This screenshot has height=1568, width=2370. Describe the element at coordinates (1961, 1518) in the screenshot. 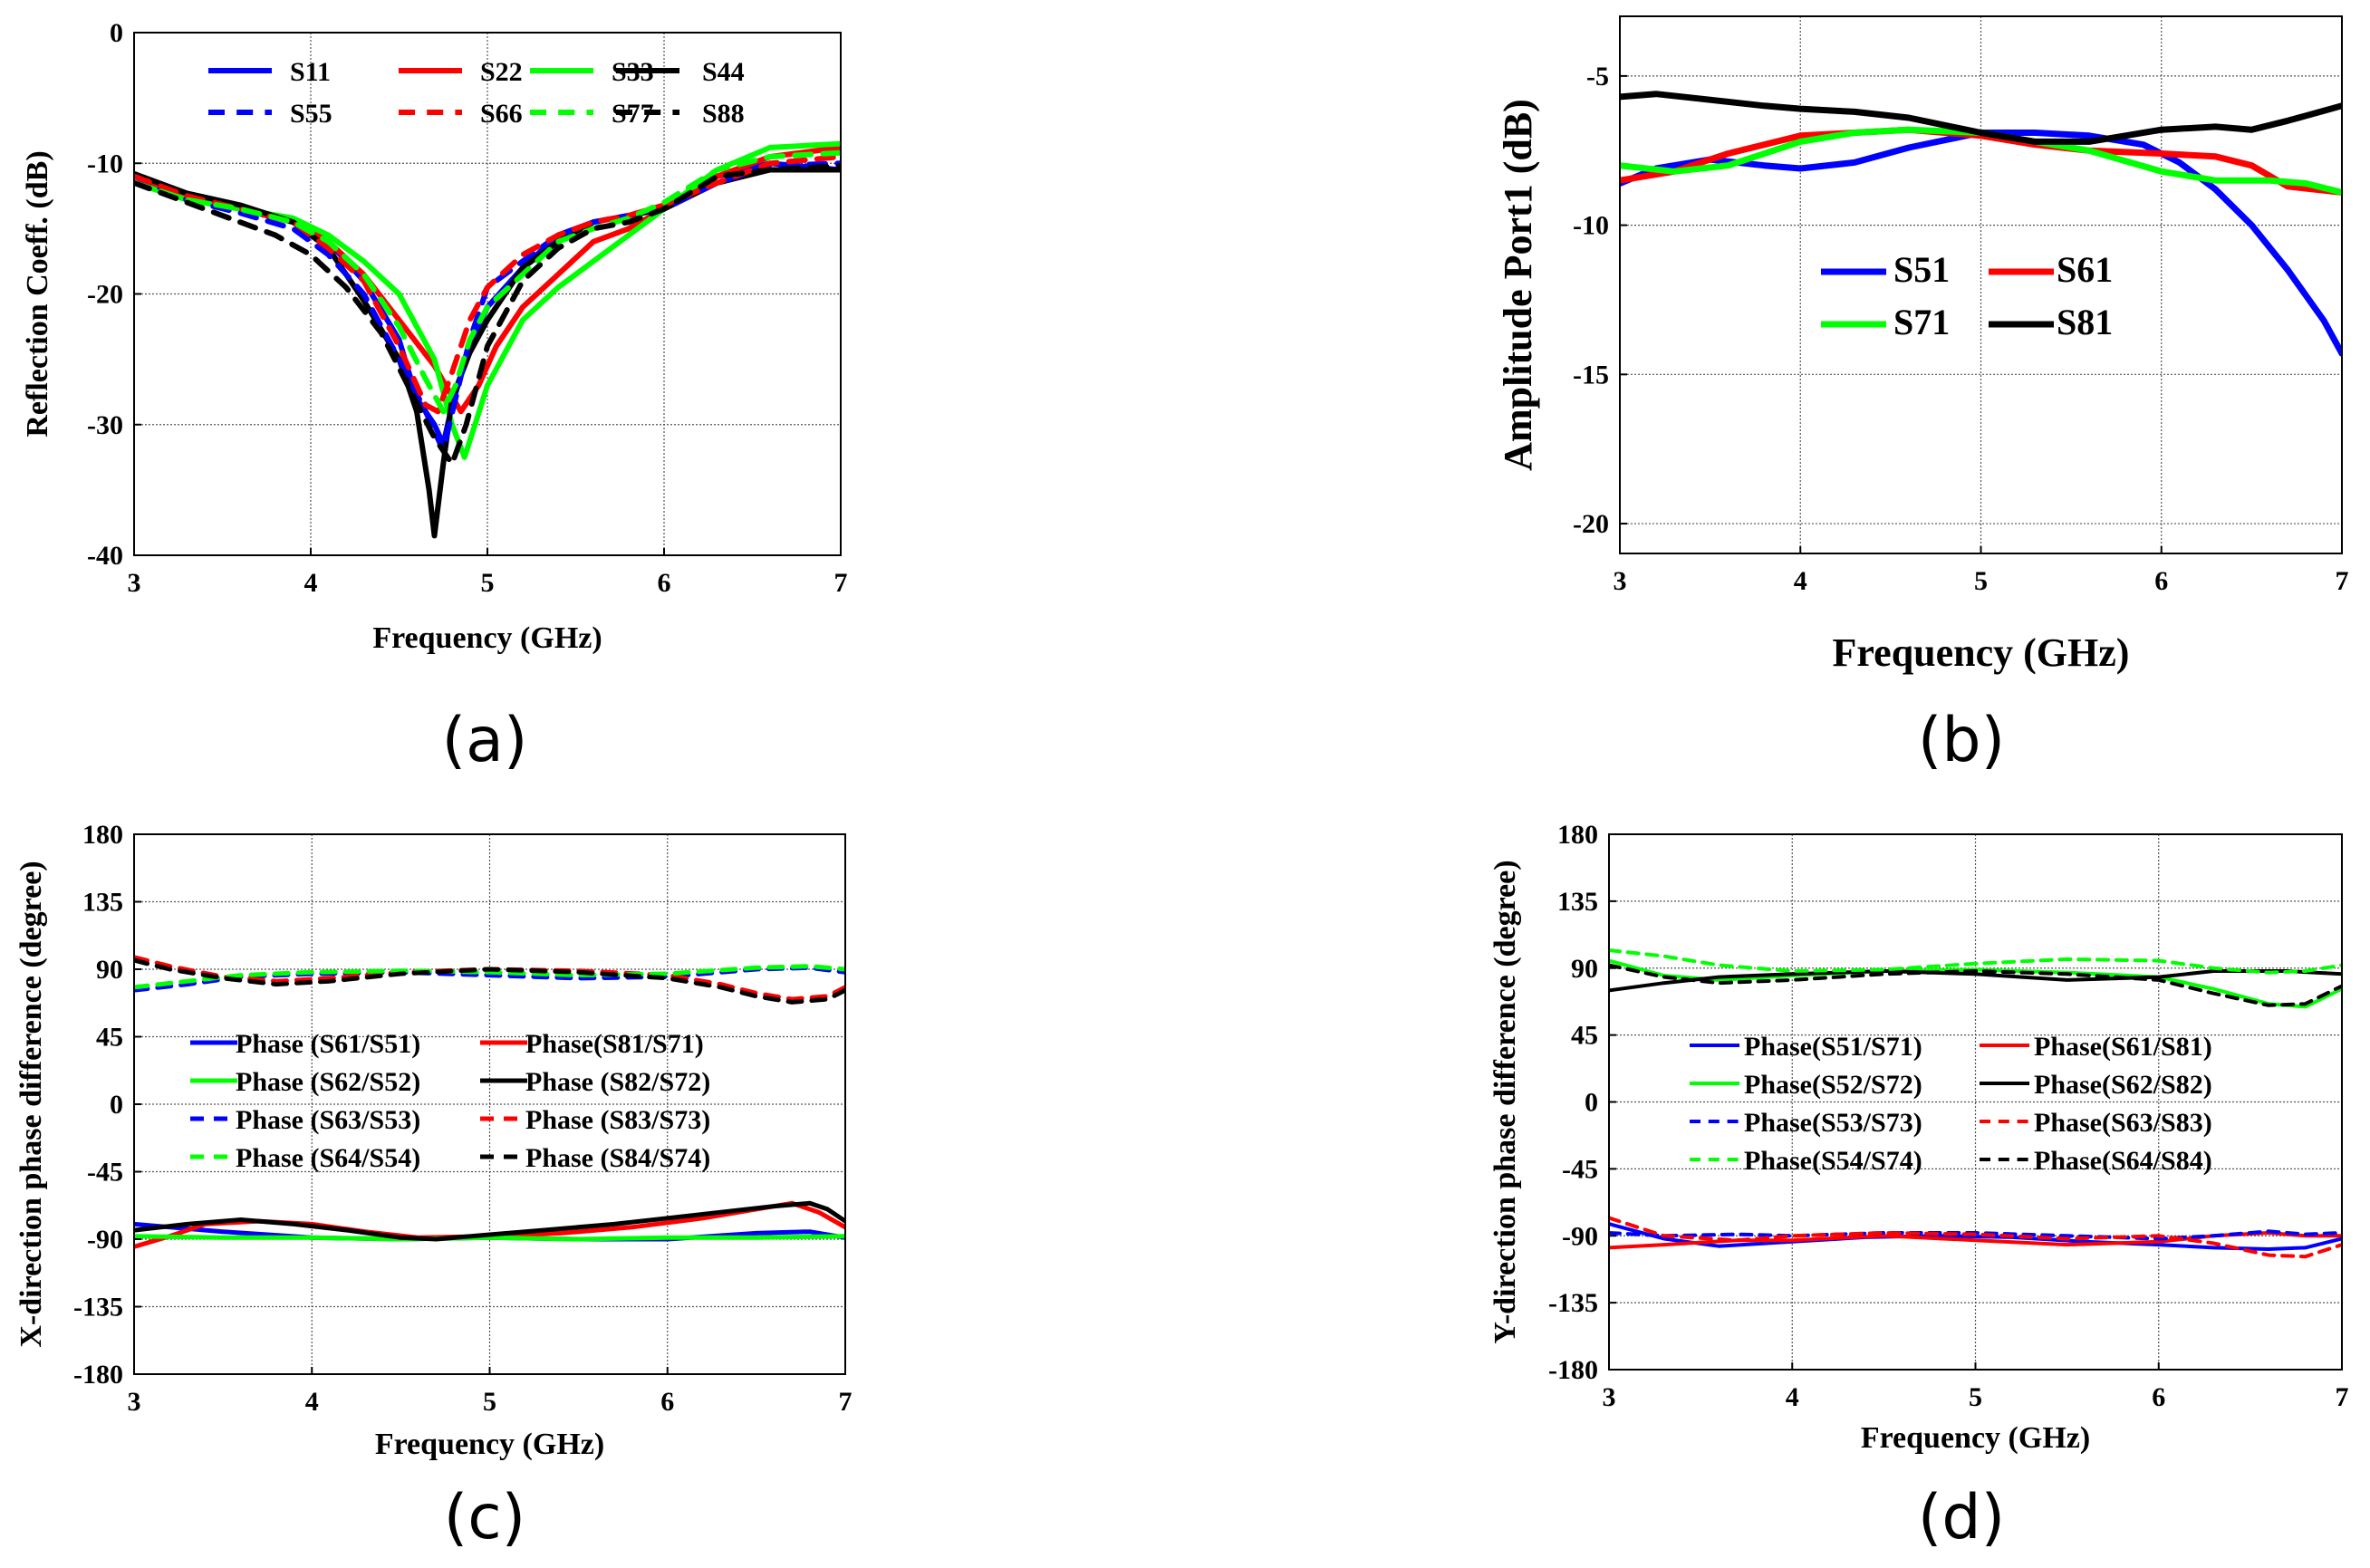

I see `caption-d: (d)` at that location.